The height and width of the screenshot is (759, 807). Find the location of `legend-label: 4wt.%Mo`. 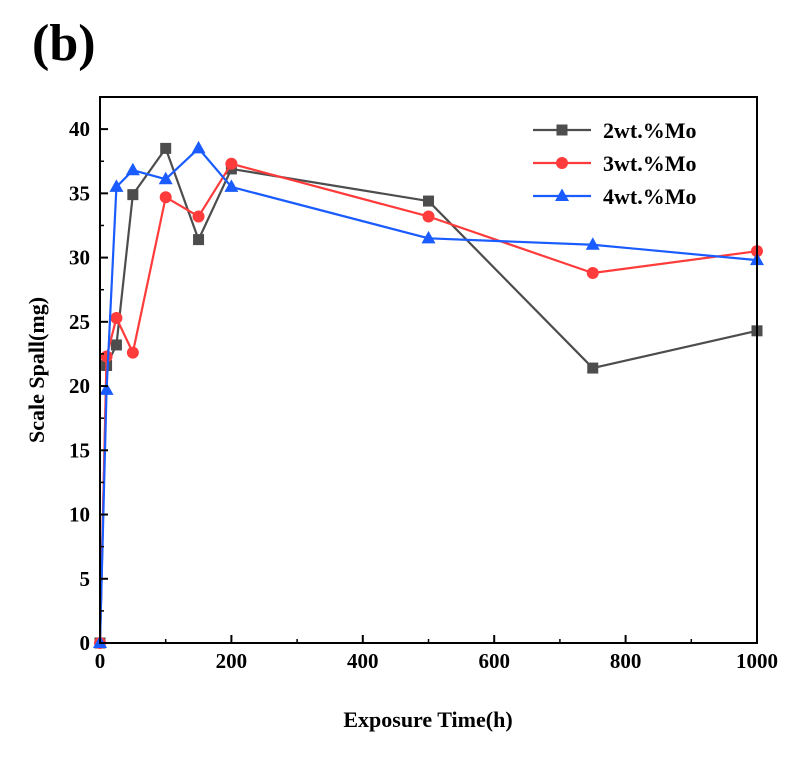

legend-label: 4wt.%Mo is located at coordinates (649, 196).